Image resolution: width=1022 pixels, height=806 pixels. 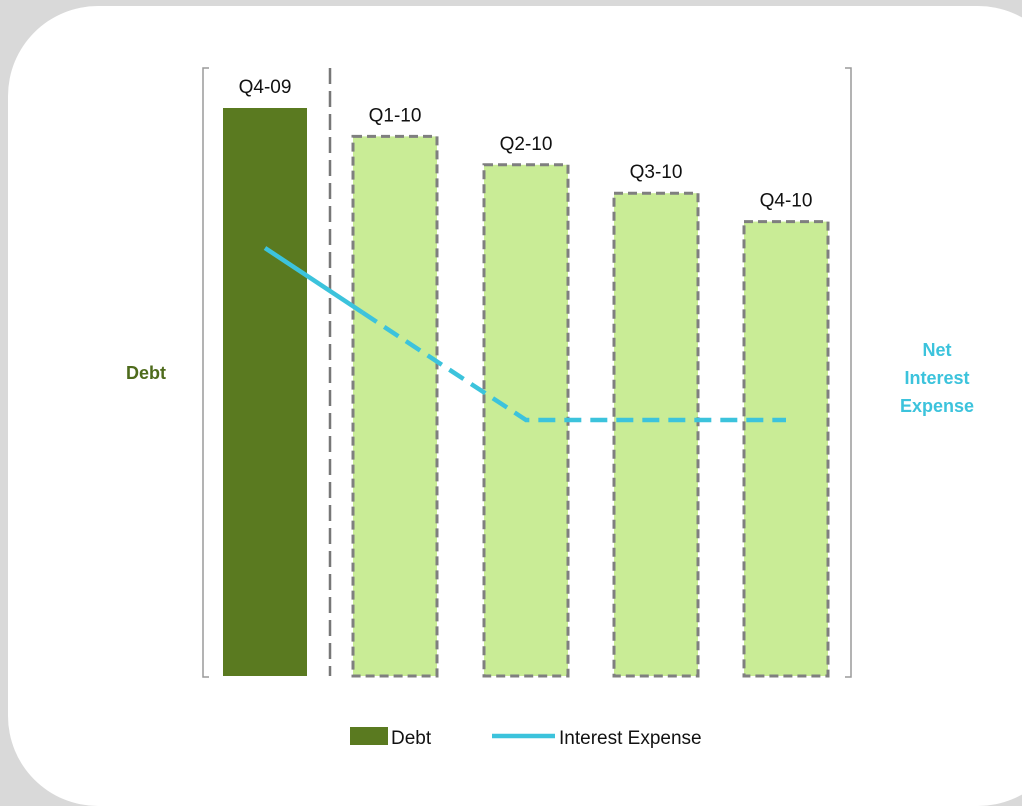 What do you see at coordinates (146, 373) in the screenshot?
I see `left-axis-label: Debt` at bounding box center [146, 373].